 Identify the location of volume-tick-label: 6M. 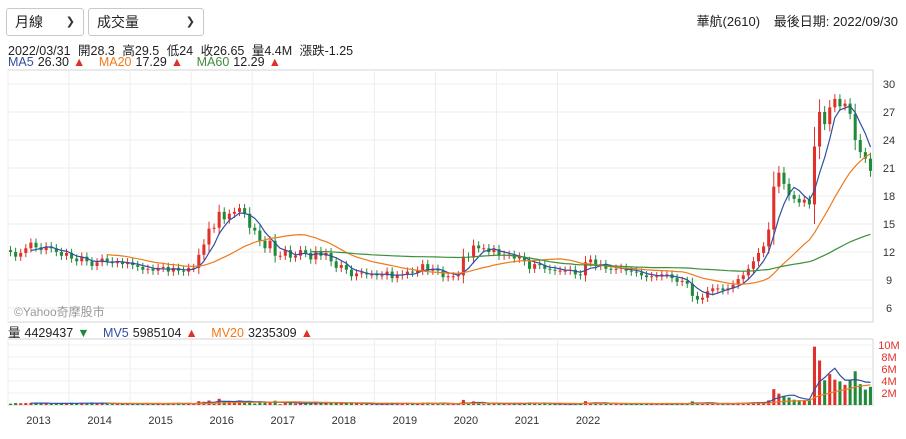
(888, 370).